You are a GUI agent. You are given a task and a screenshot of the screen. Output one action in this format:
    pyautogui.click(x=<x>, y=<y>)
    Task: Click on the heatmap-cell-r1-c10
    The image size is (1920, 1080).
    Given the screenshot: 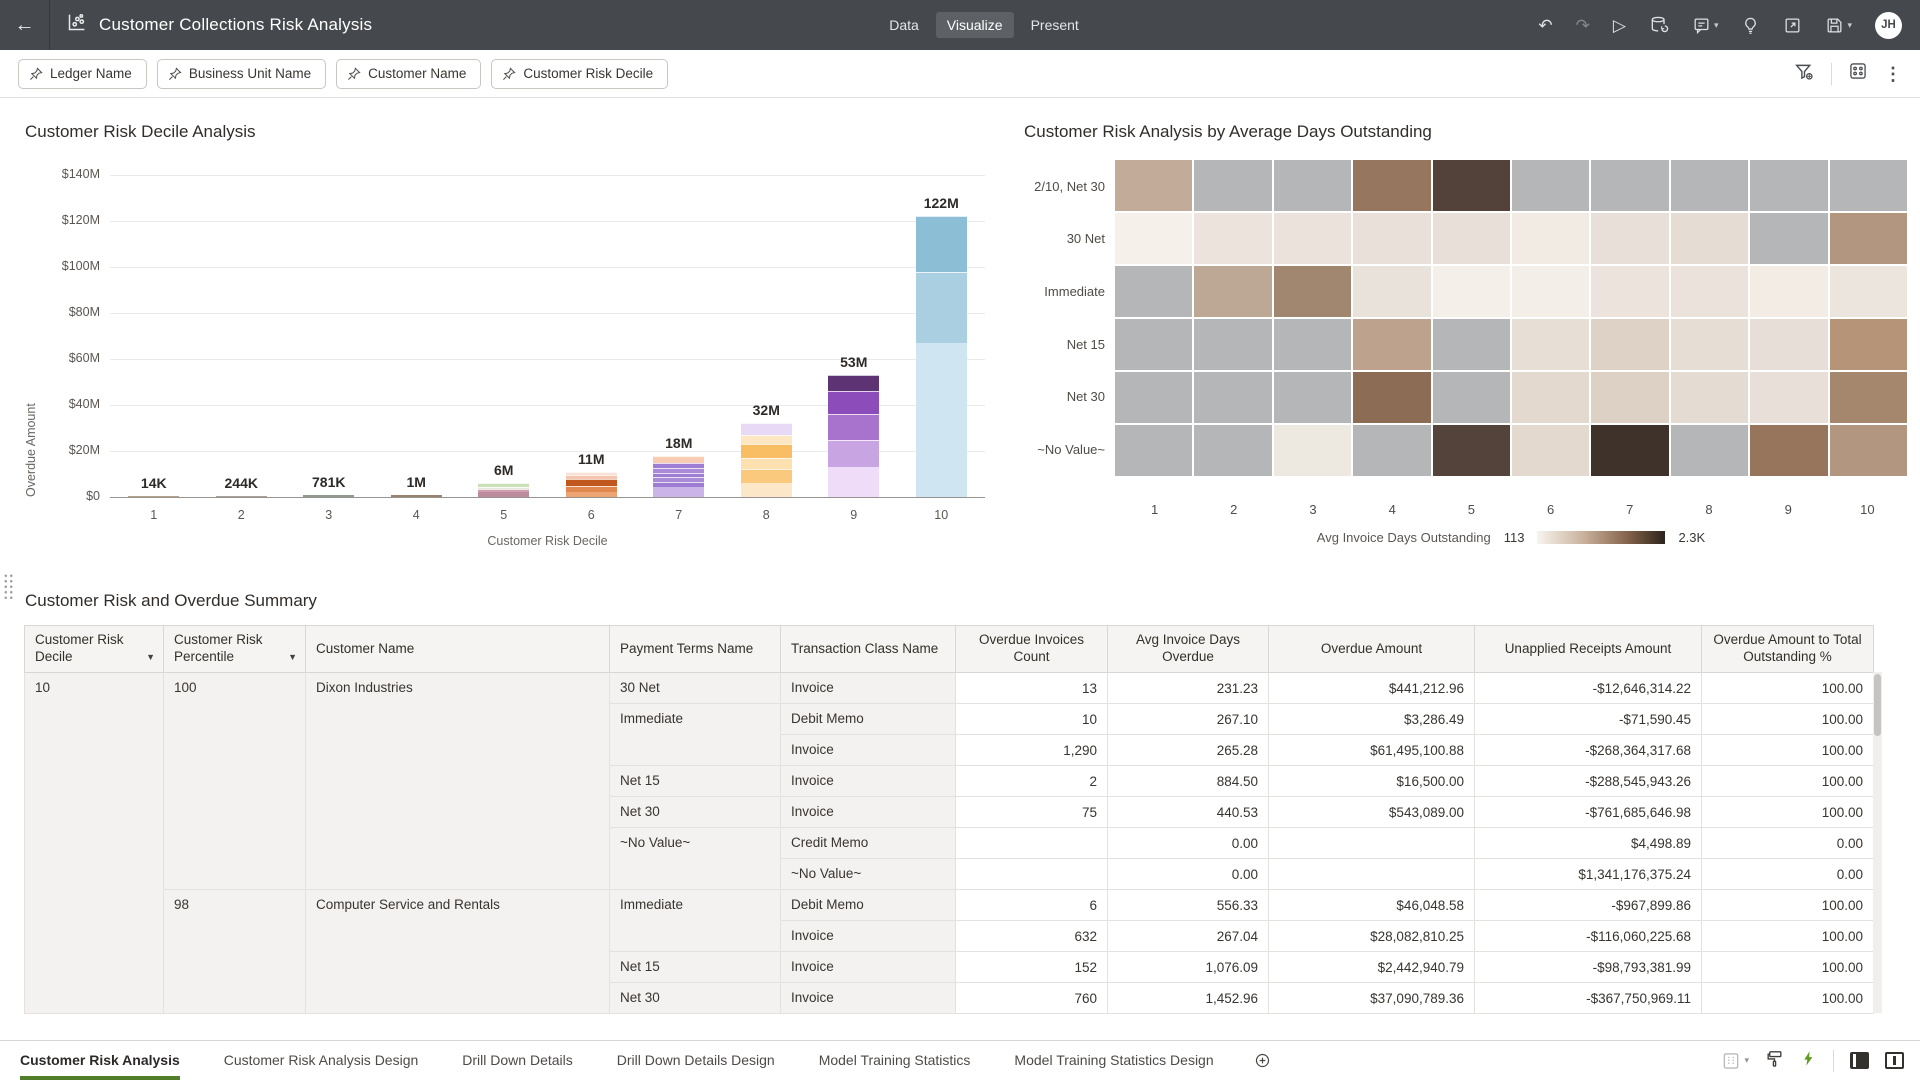 What is the action you would take?
    pyautogui.click(x=1868, y=185)
    